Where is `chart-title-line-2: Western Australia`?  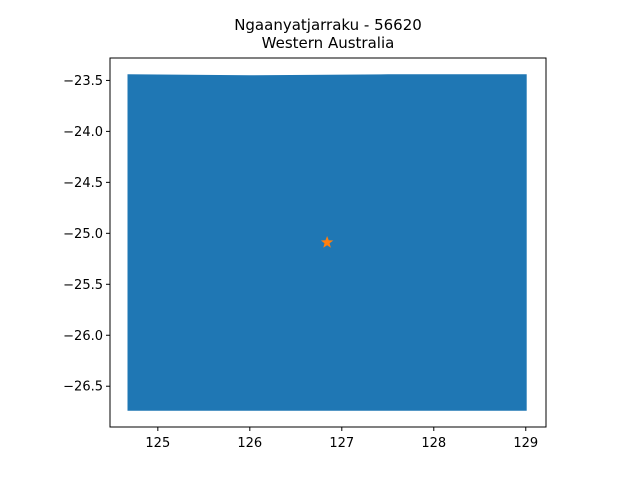
chart-title-line-2: Western Australia is located at coordinates (328, 43).